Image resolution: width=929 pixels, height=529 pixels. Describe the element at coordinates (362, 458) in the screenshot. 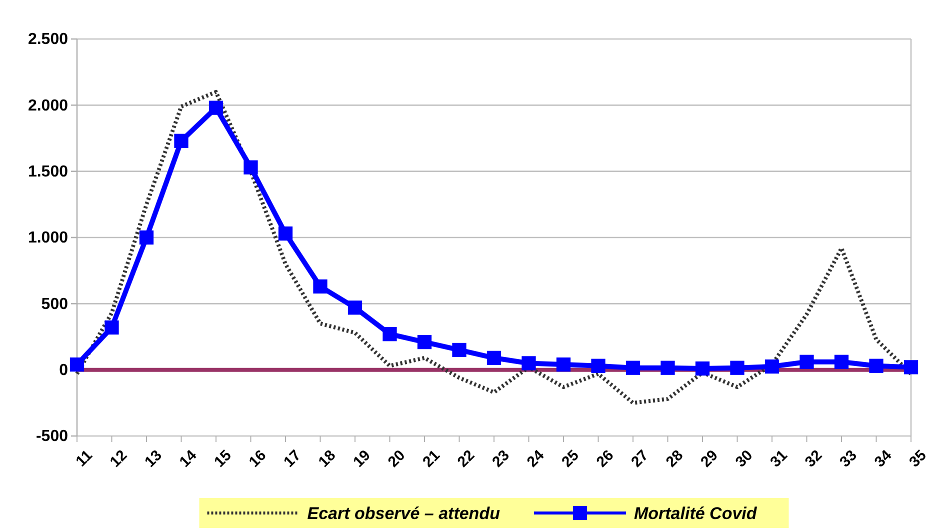

I see `x-tick-label: 19` at that location.